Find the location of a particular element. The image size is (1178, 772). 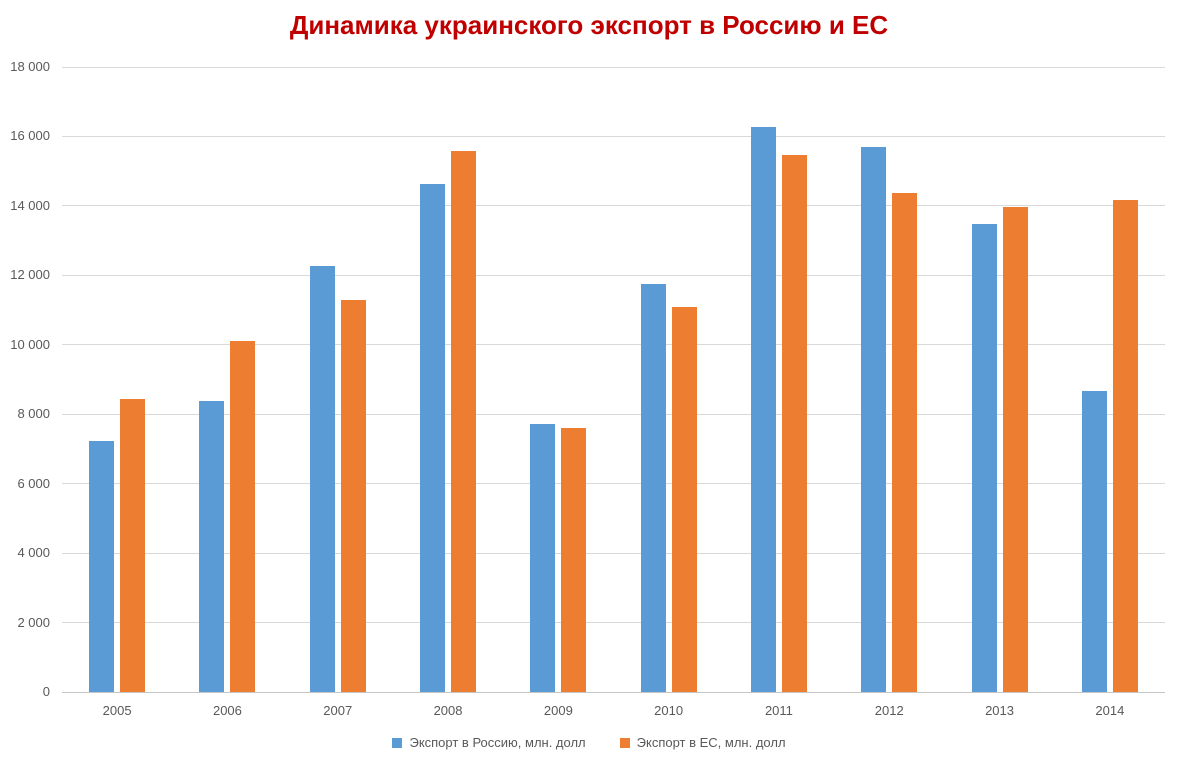

legend-swatch-eu-icon is located at coordinates (624, 742).